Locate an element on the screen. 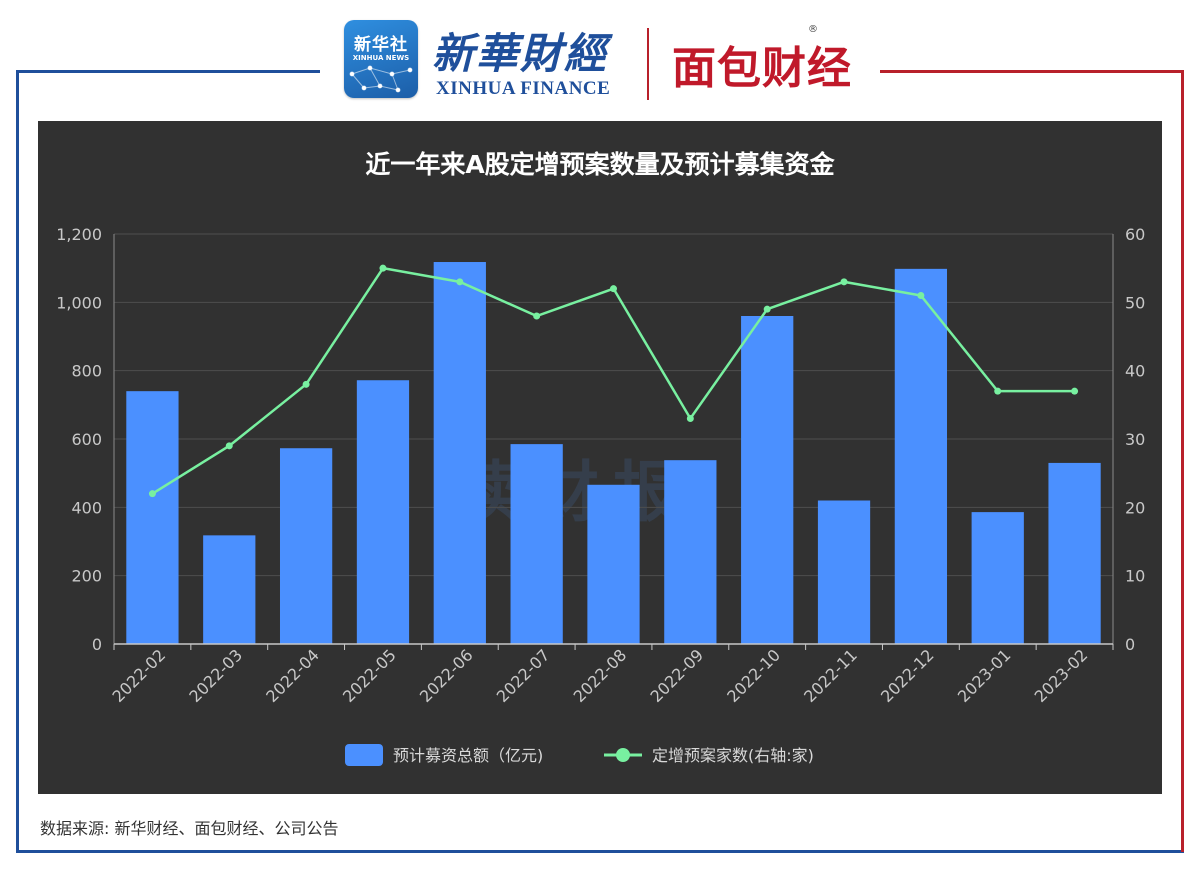  x-tick-label: 2022-05 is located at coordinates (369, 675).